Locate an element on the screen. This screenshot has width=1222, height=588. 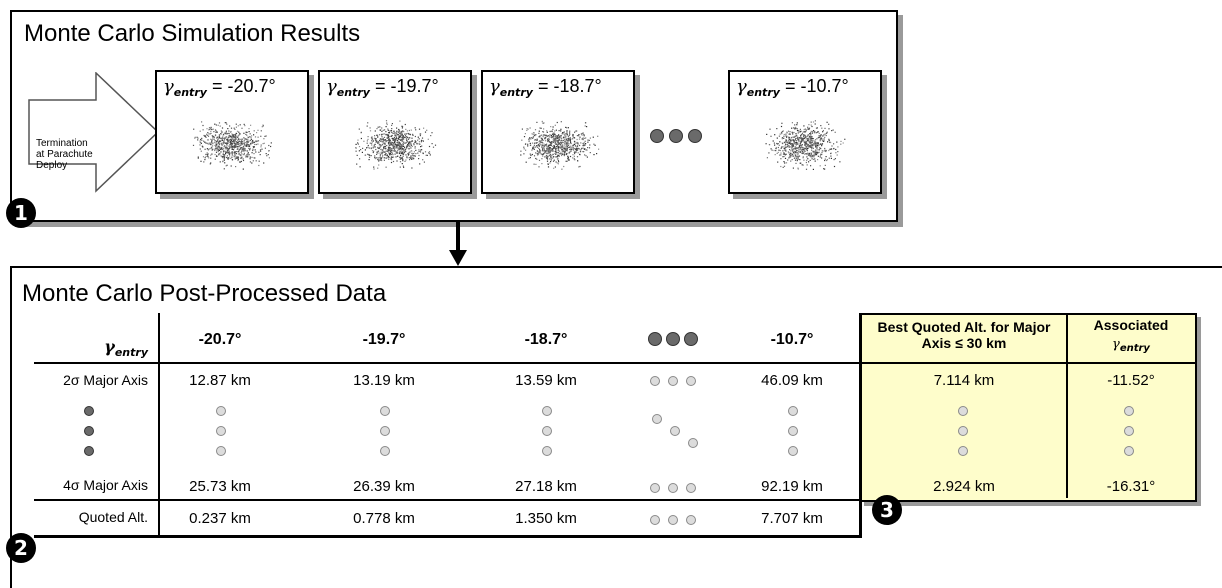
results-column-divider is located at coordinates (1067, 405).